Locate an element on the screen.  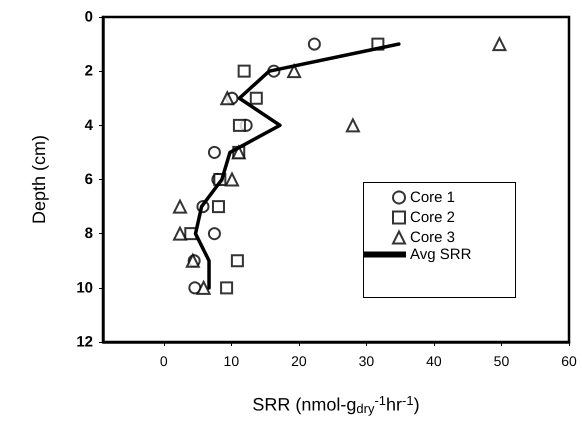
x-tick-label: 0 is located at coordinates (164, 361).